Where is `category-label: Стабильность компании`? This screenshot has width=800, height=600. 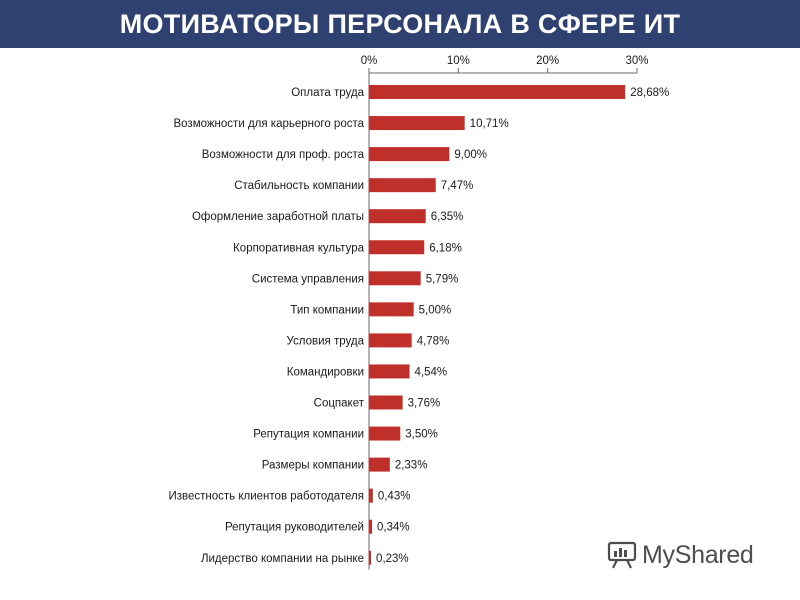 category-label: Стабильность компании is located at coordinates (299, 186).